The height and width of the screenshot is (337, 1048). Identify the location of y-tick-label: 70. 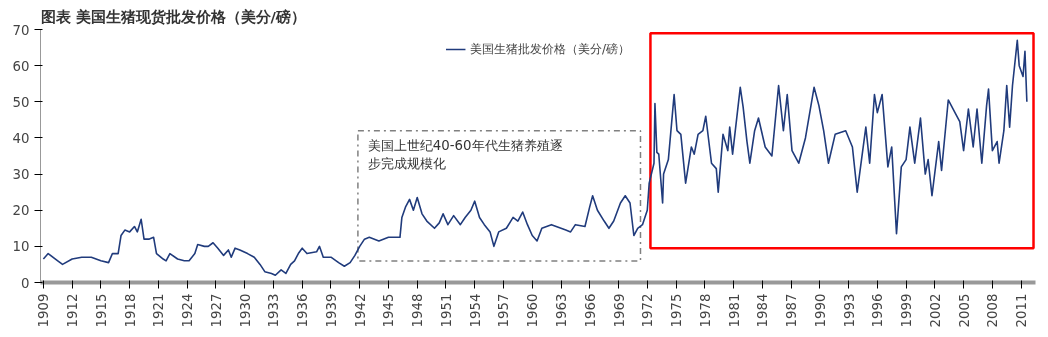
(21, 30).